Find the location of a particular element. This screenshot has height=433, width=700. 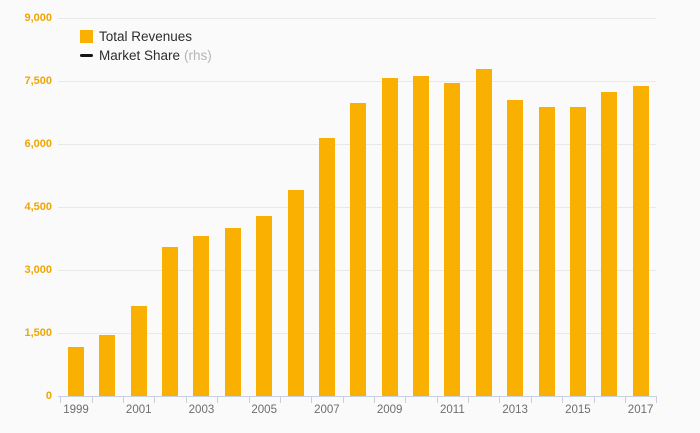

legend-rhs-suffix: (rhs) is located at coordinates (198, 55).